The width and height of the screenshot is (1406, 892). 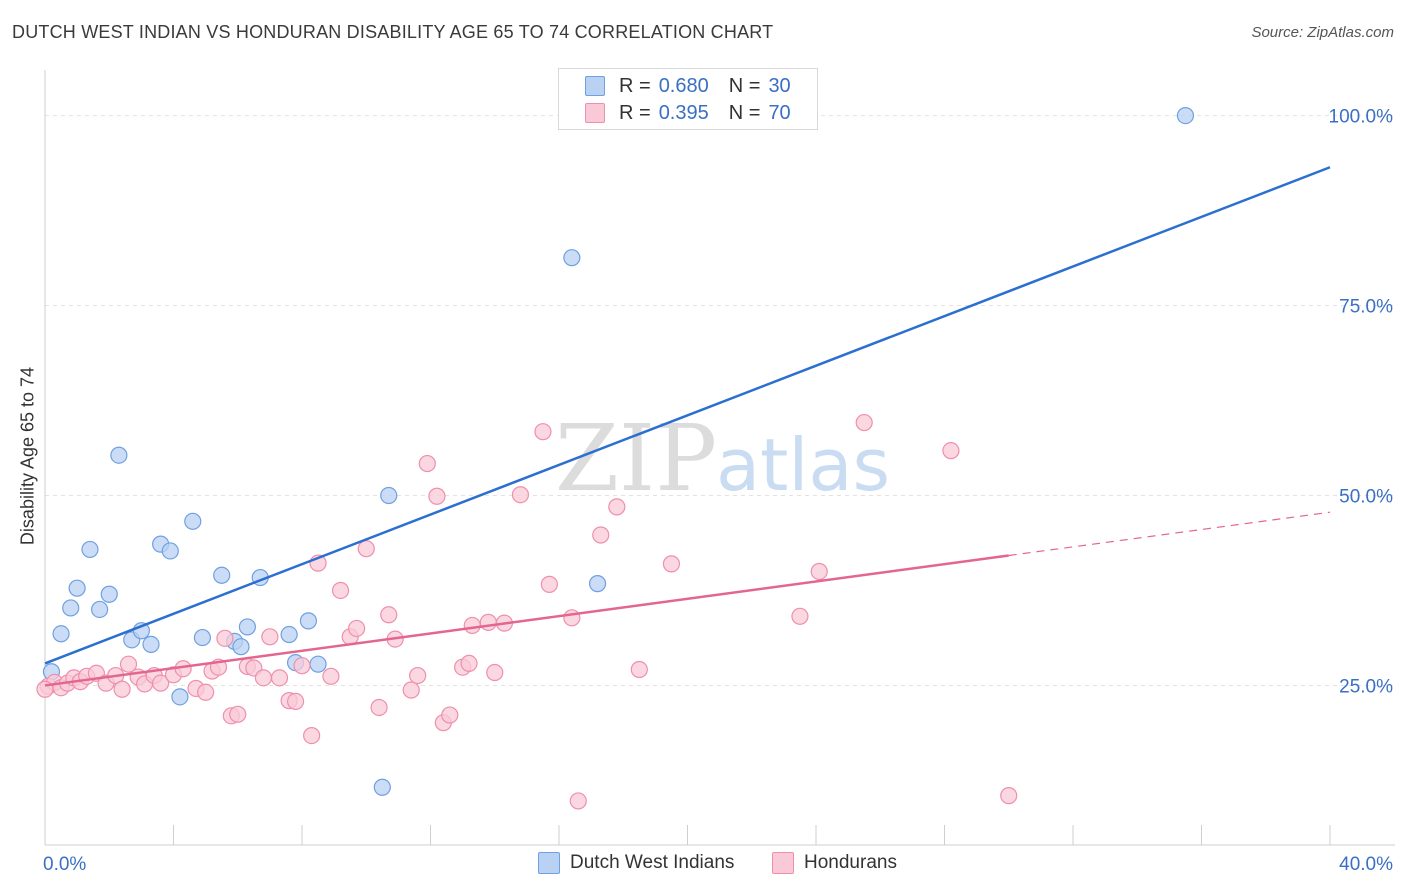 What do you see at coordinates (1366, 496) in the screenshot?
I see `y-tick-label: 50.0%` at bounding box center [1366, 496].